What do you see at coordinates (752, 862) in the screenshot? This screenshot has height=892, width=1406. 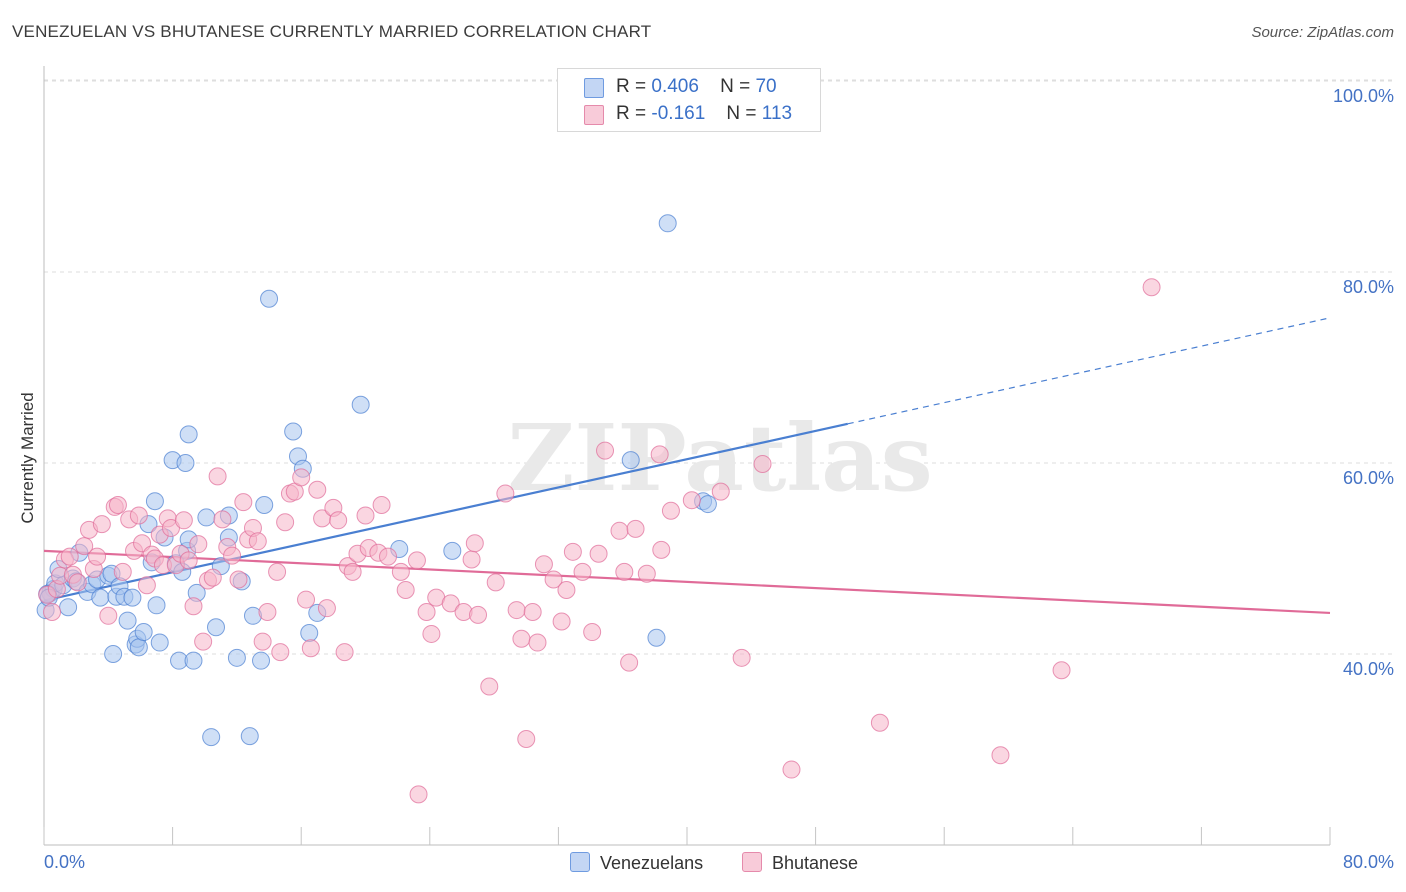 I see `legend-pink-swatch` at bounding box center [752, 862].